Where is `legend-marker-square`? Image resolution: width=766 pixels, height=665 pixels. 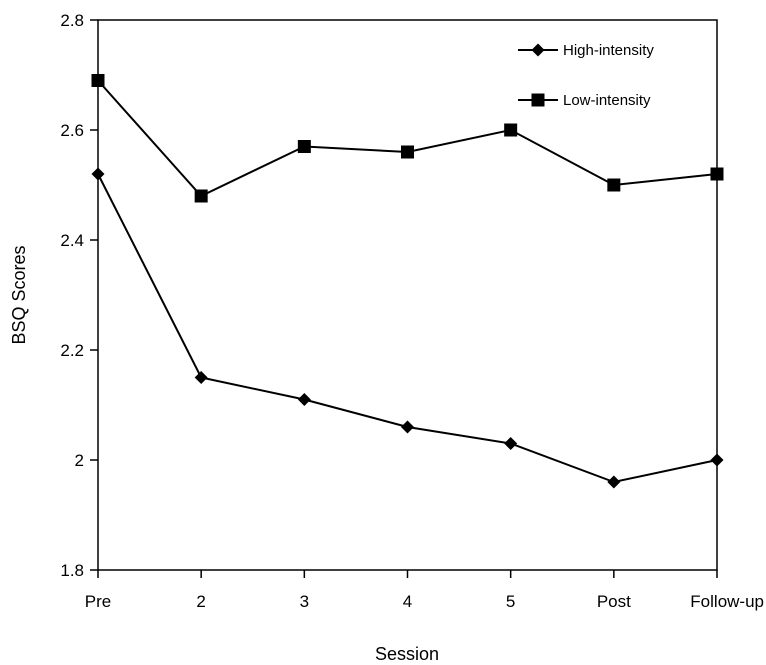 legend-marker-square is located at coordinates (538, 100).